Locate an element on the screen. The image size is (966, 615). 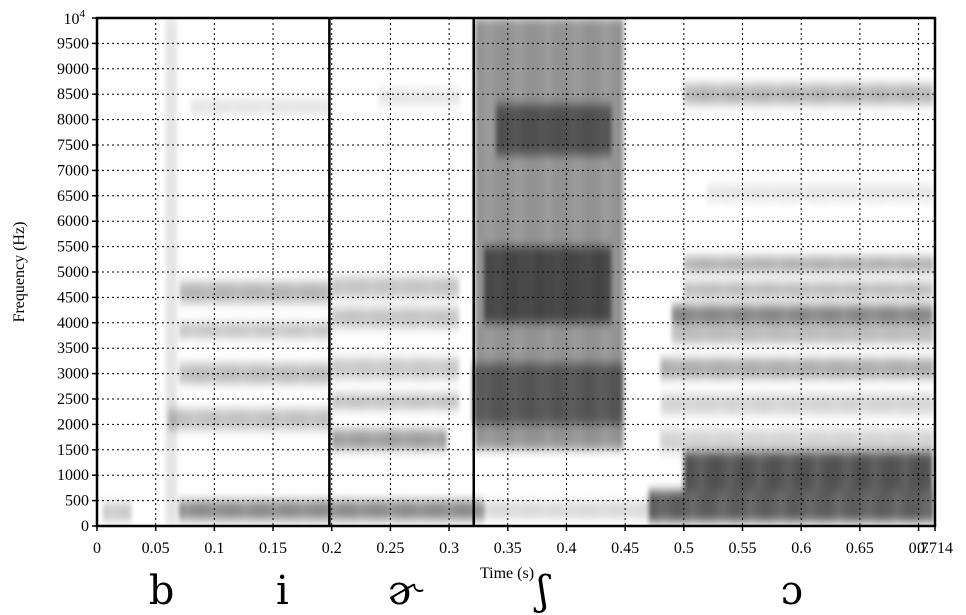
x-tick-label: 0.1 is located at coordinates (214, 548).